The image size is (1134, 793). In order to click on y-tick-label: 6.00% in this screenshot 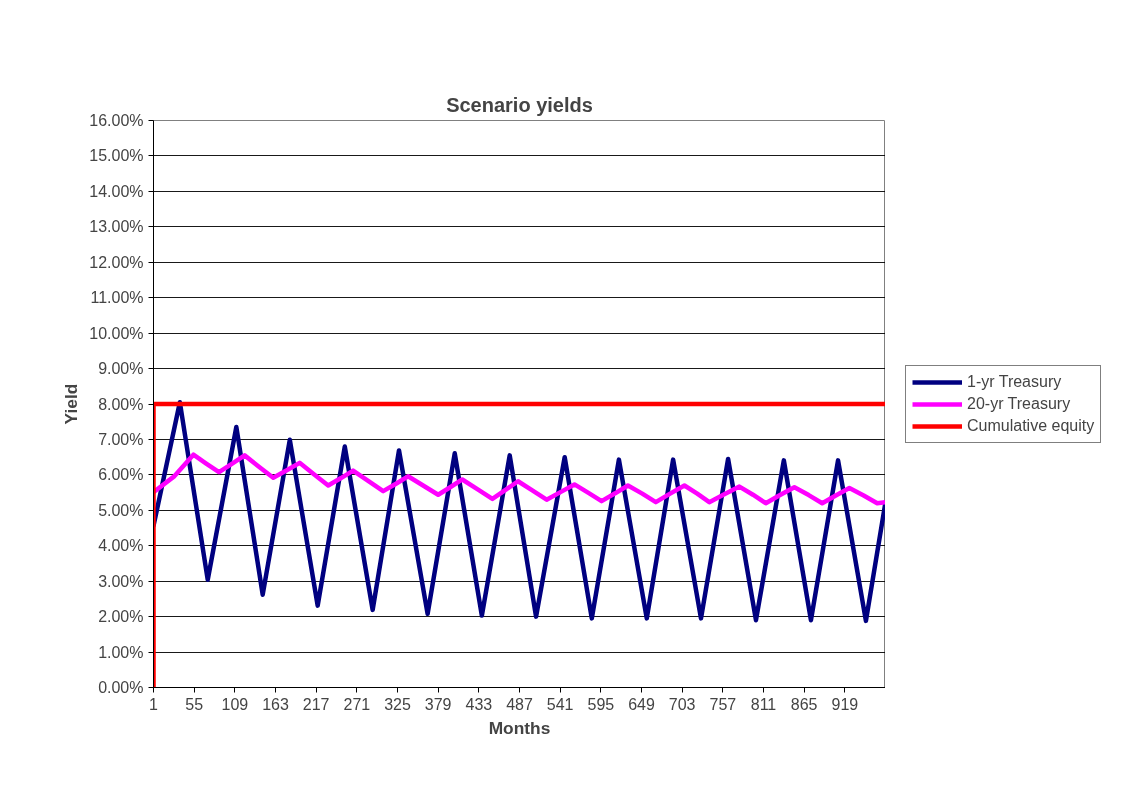, I will do `click(121, 475)`.